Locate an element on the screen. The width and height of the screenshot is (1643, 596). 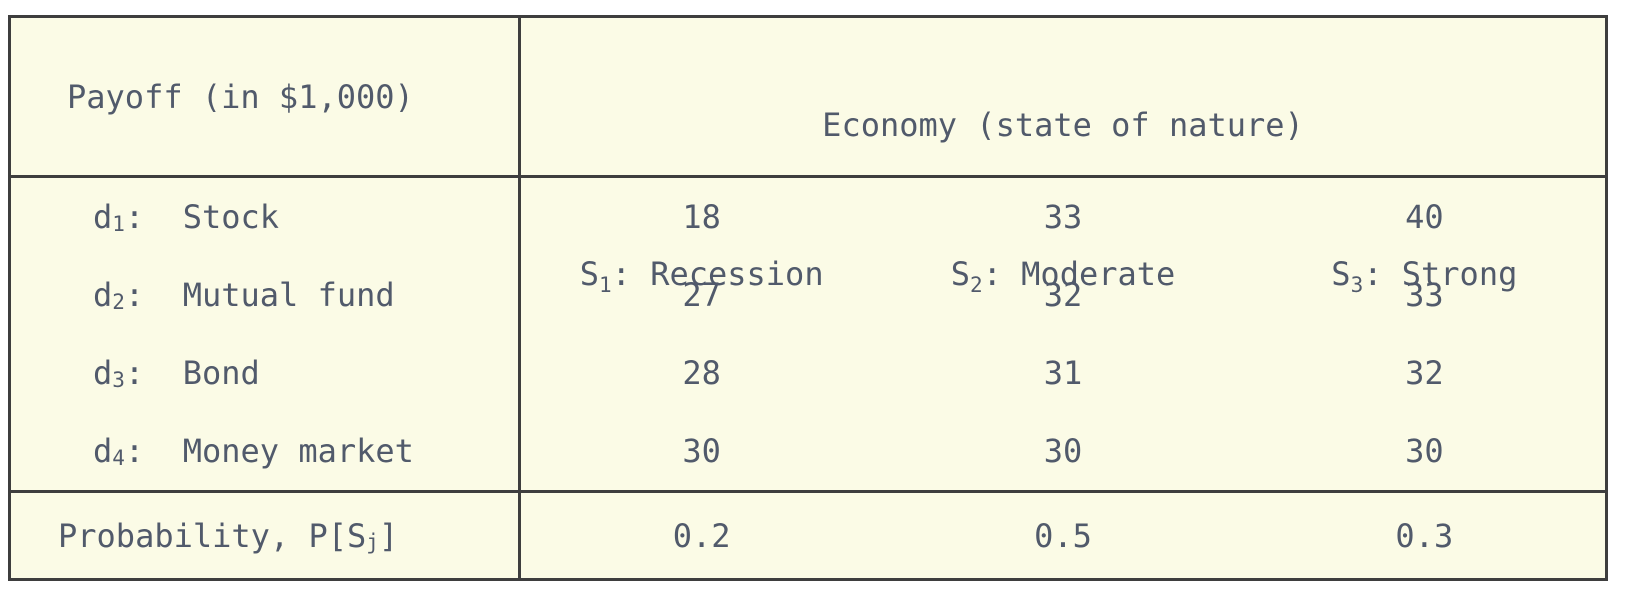
payoff-value-d1-s2: 33 is located at coordinates (1063, 217).